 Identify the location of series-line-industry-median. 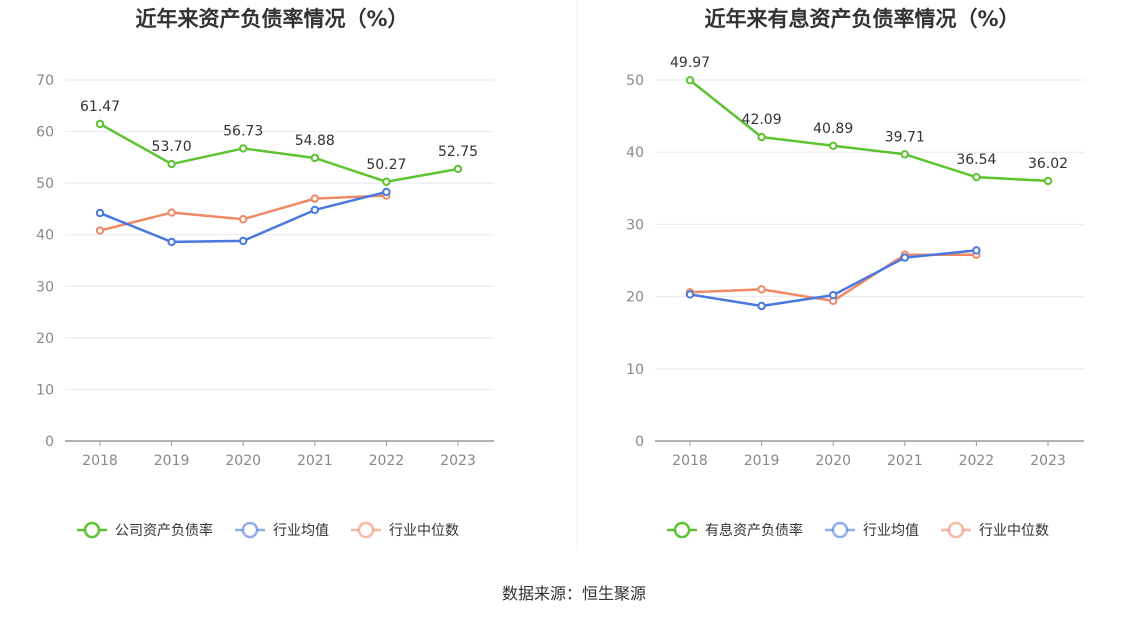
(243, 213).